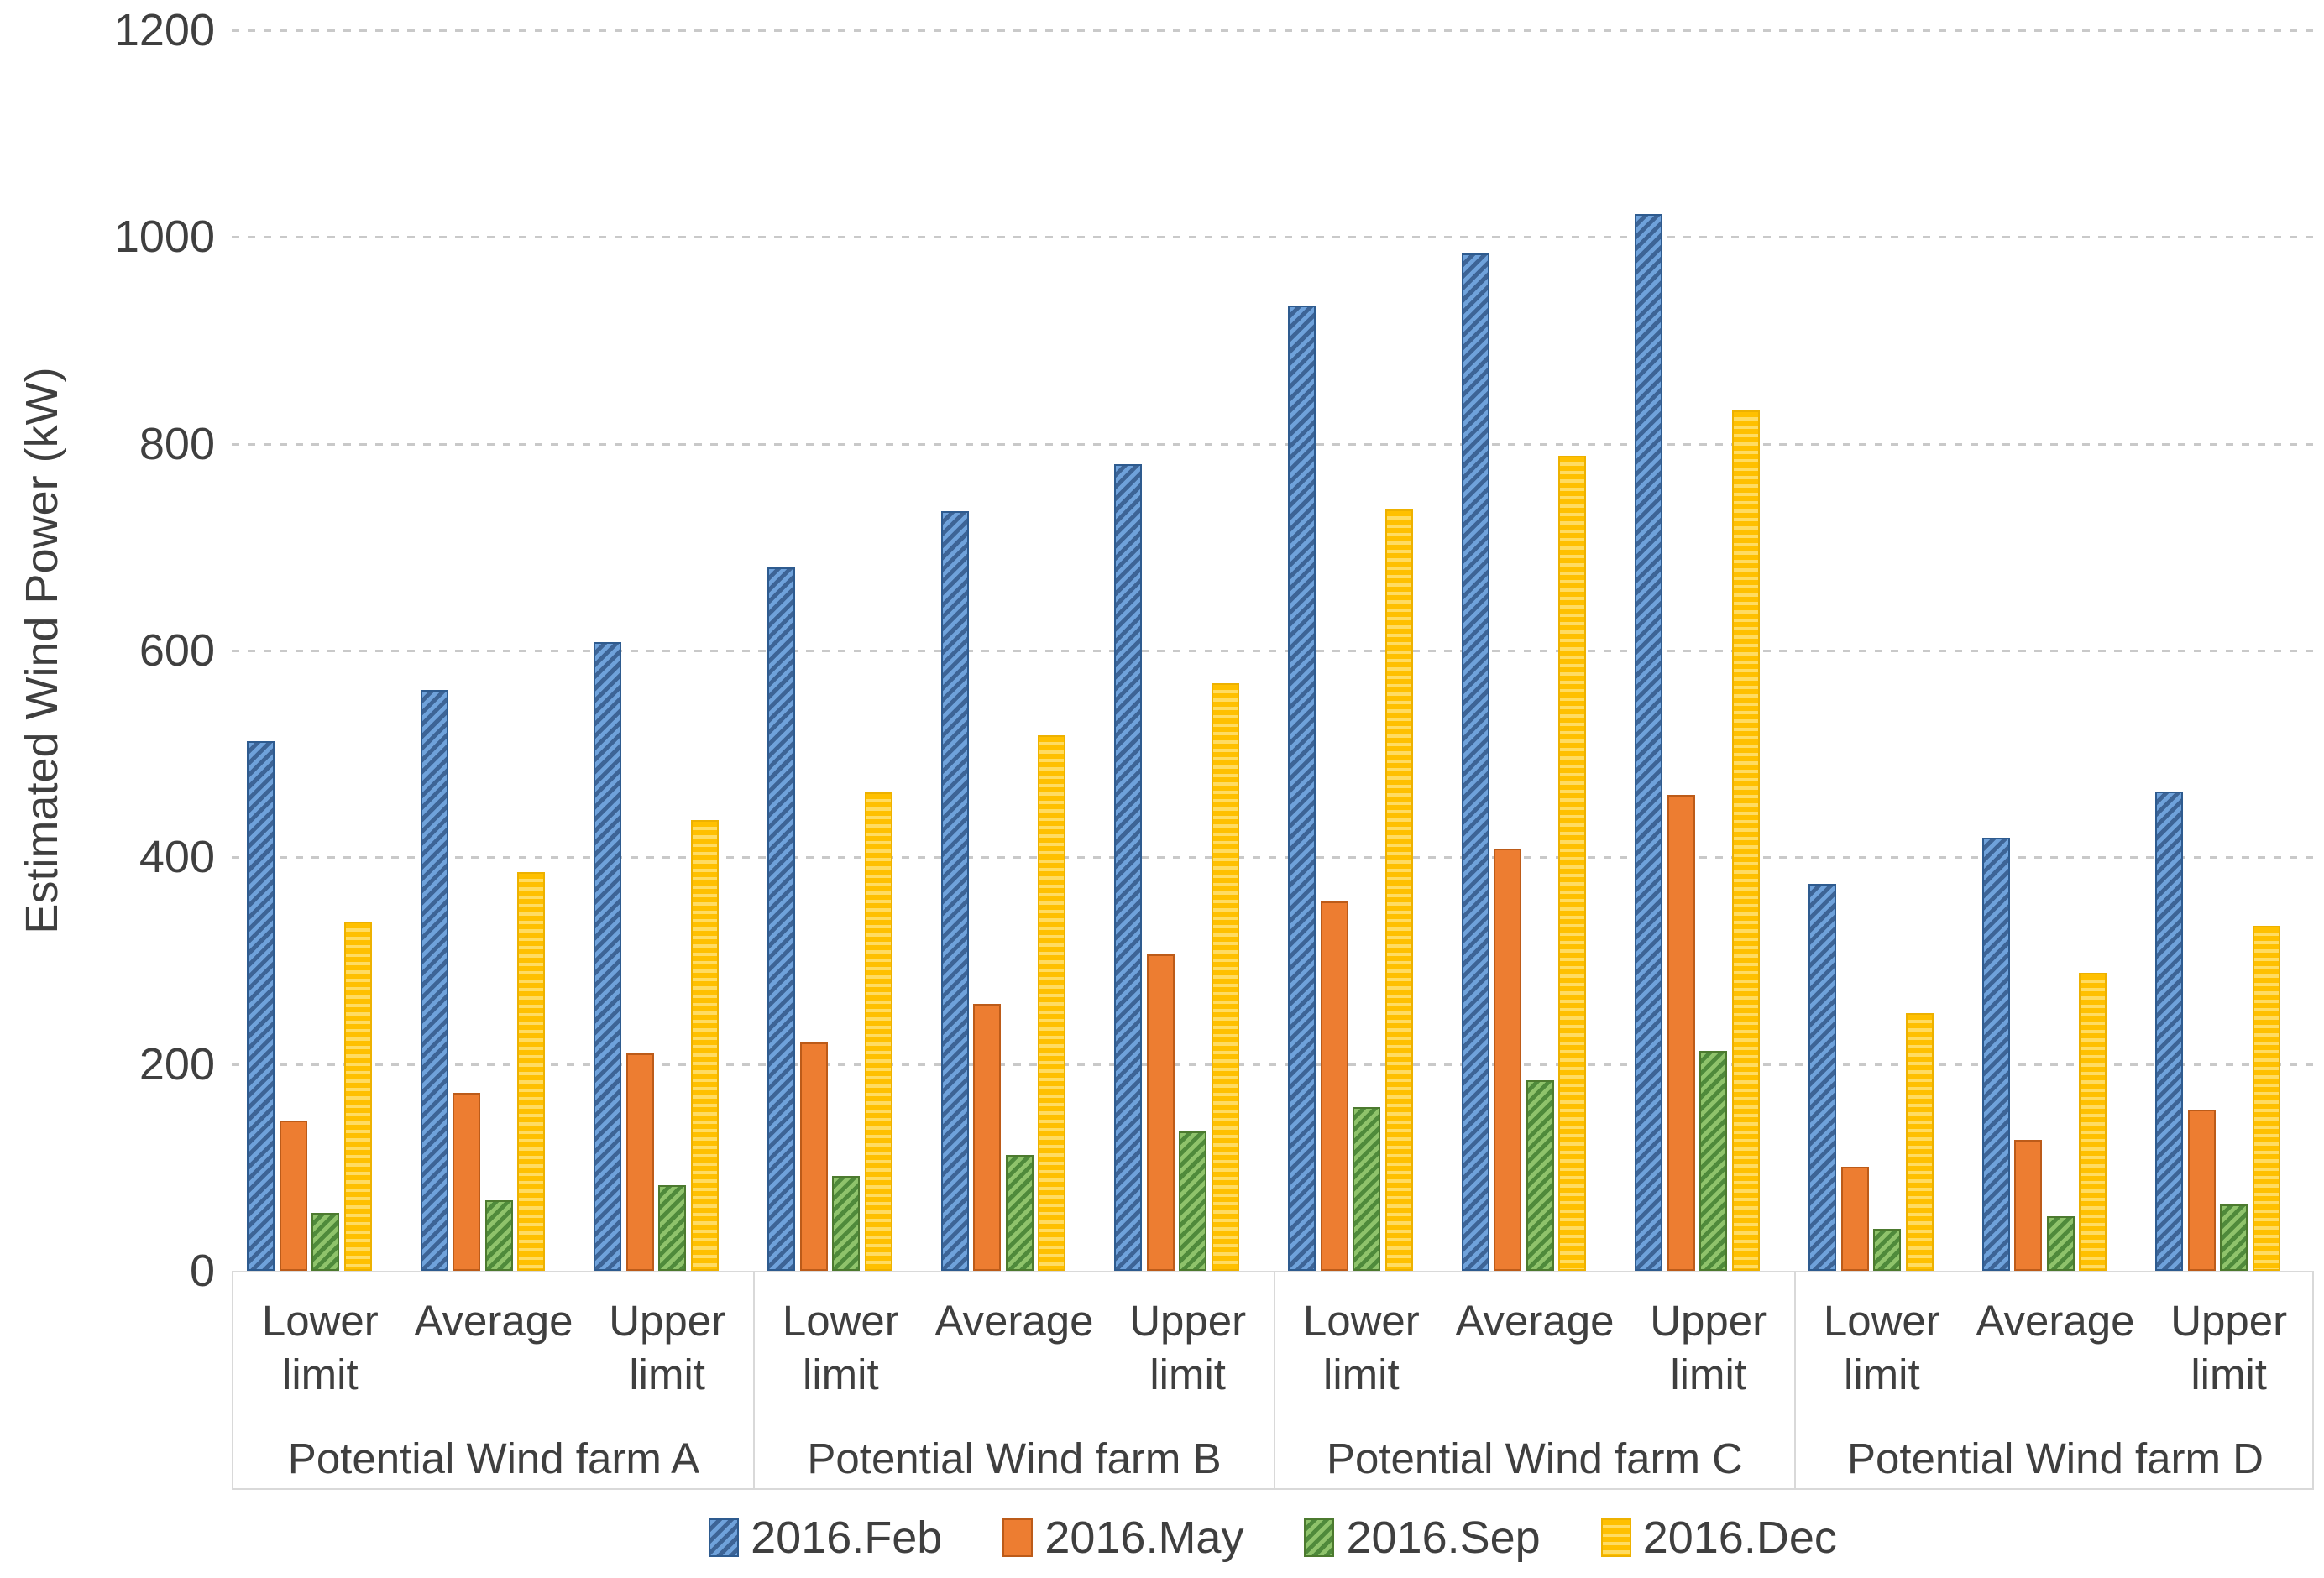  I want to click on legend-label: 2016.Dec, so click(1740, 1538).